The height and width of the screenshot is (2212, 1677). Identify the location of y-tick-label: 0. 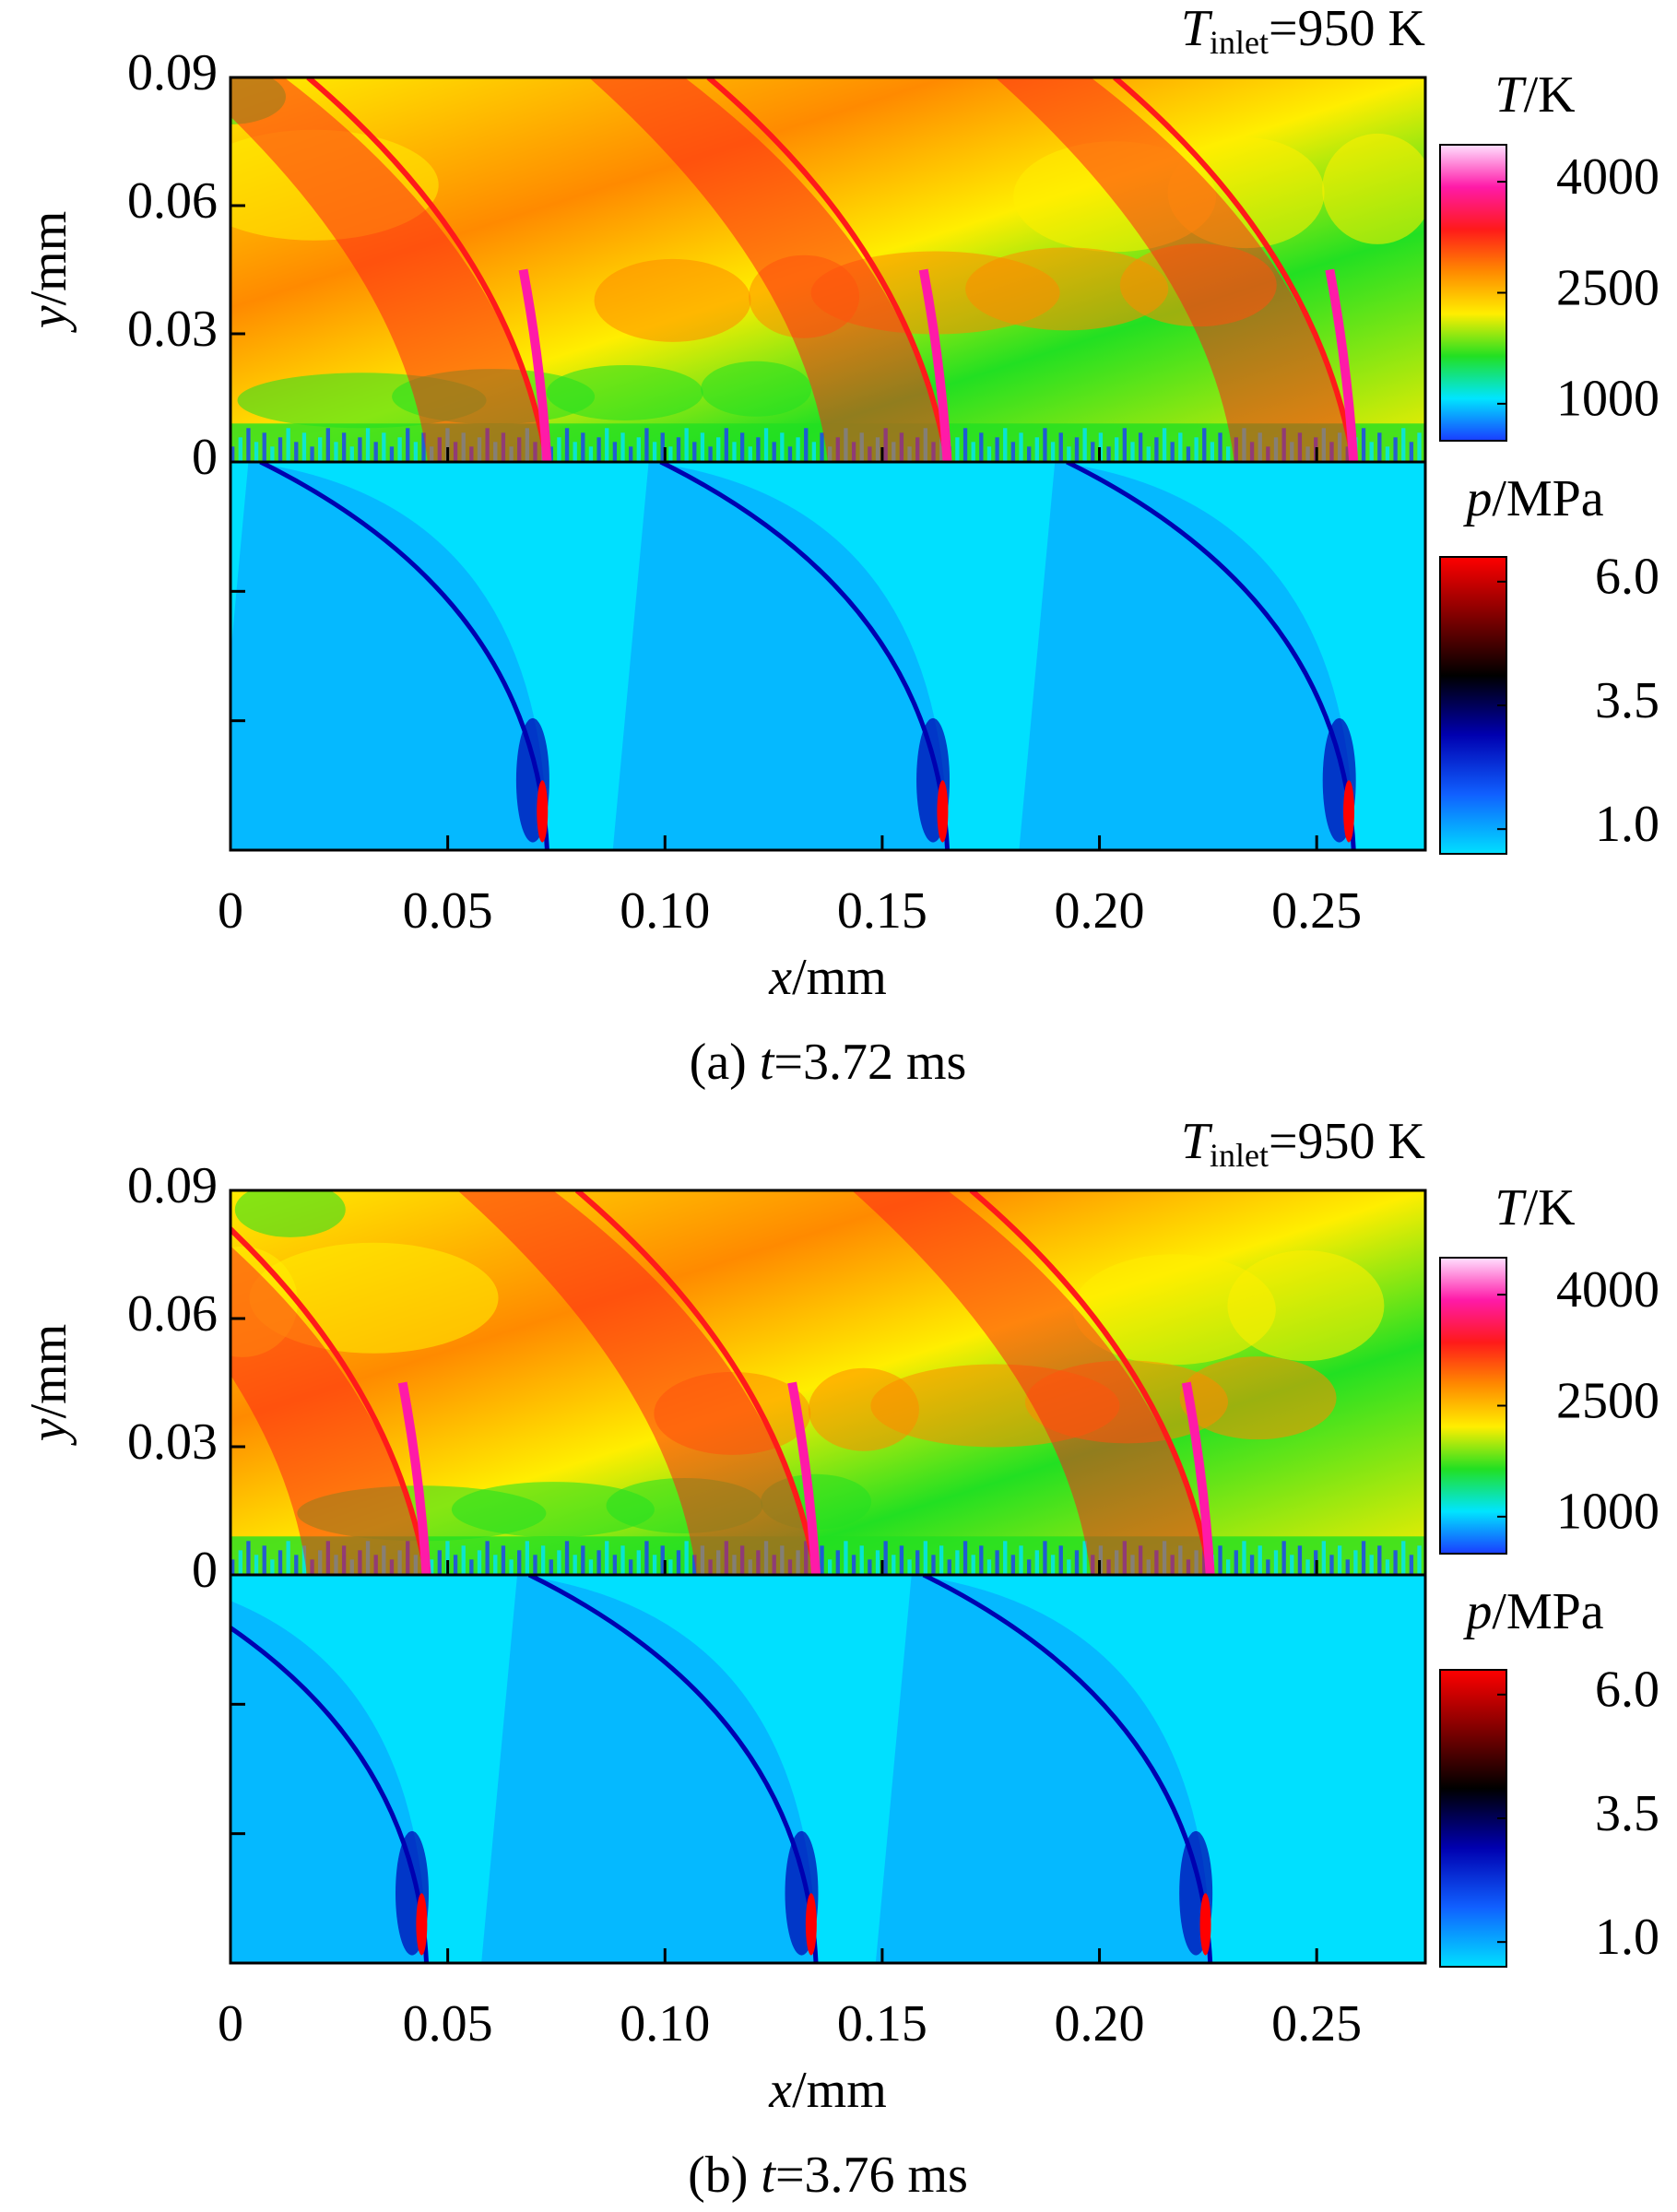
(205, 1571).